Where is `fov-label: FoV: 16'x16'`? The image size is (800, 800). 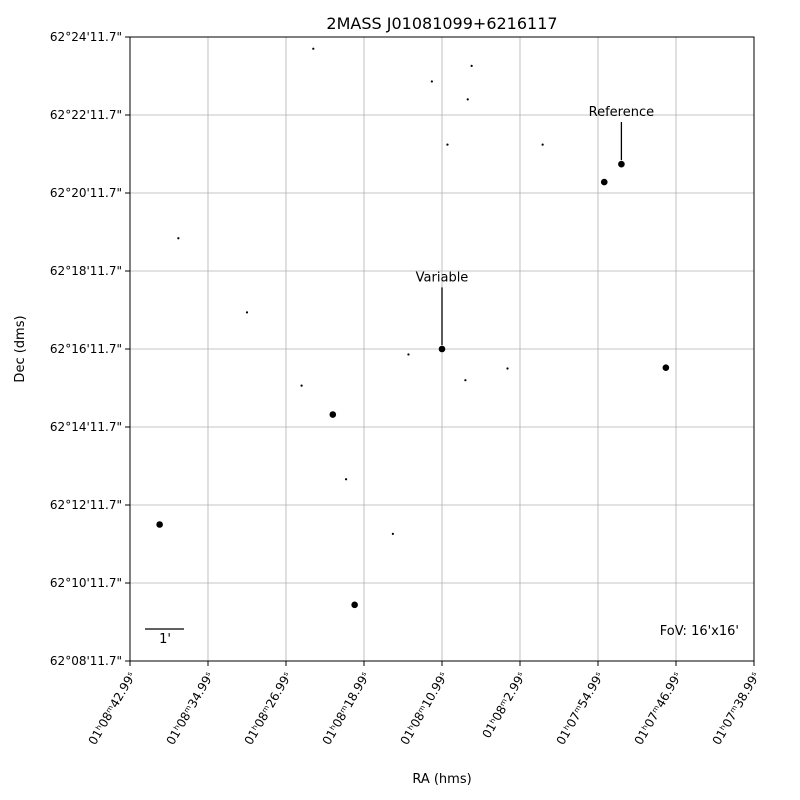
fov-label: FoV: 16'x16' is located at coordinates (699, 631).